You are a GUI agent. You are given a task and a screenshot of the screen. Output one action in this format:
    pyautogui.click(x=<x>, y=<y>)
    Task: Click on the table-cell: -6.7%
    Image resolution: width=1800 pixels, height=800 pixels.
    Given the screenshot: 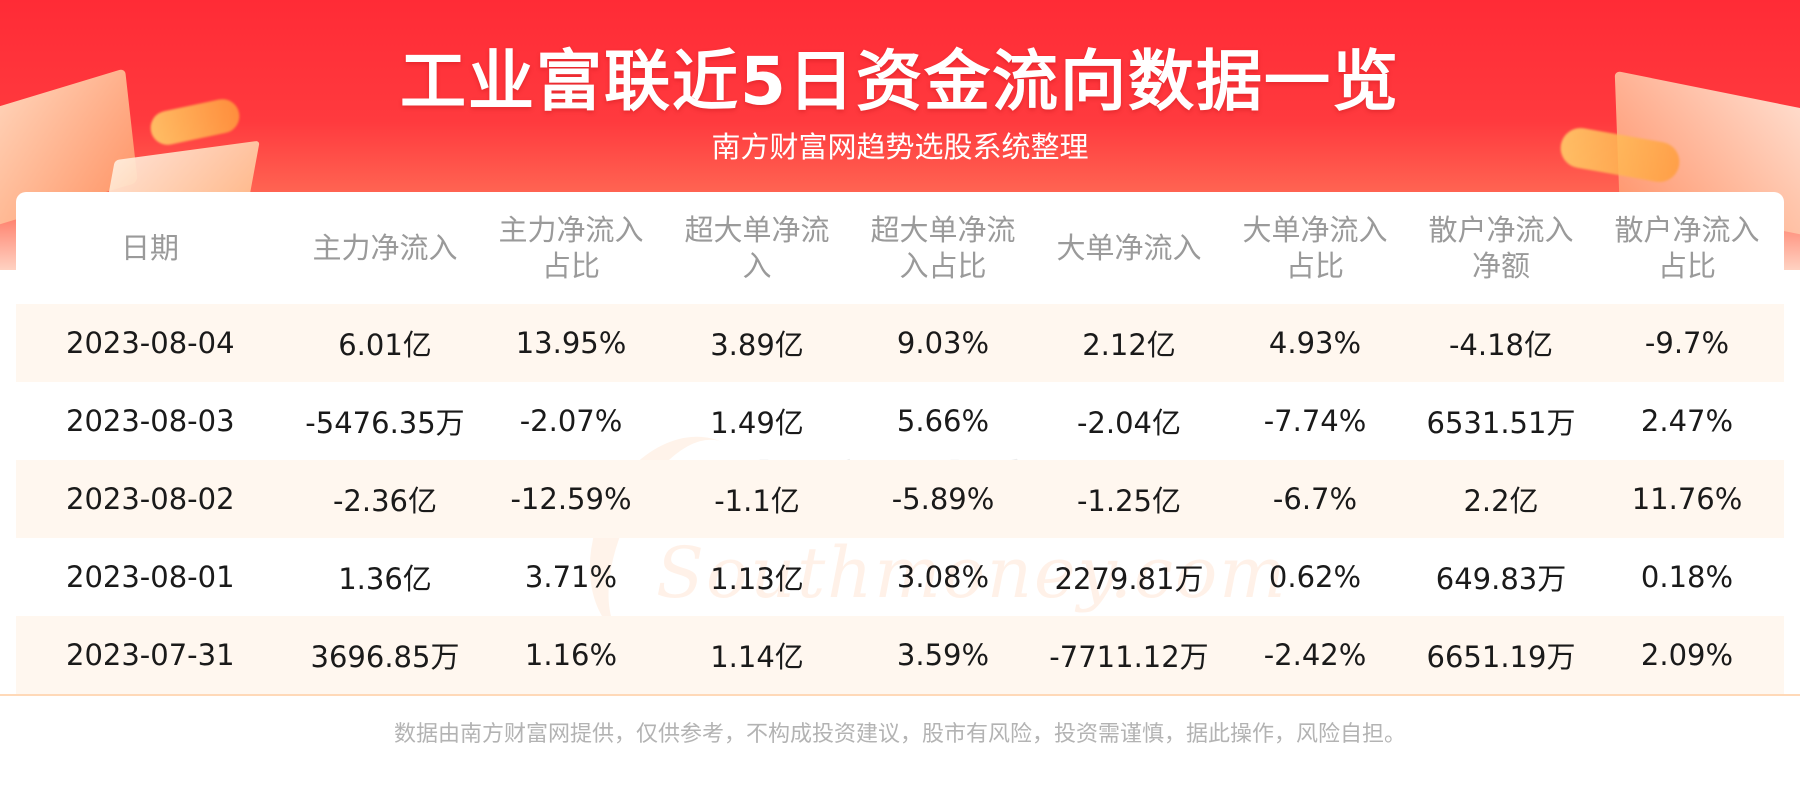 What is the action you would take?
    pyautogui.click(x=1315, y=499)
    